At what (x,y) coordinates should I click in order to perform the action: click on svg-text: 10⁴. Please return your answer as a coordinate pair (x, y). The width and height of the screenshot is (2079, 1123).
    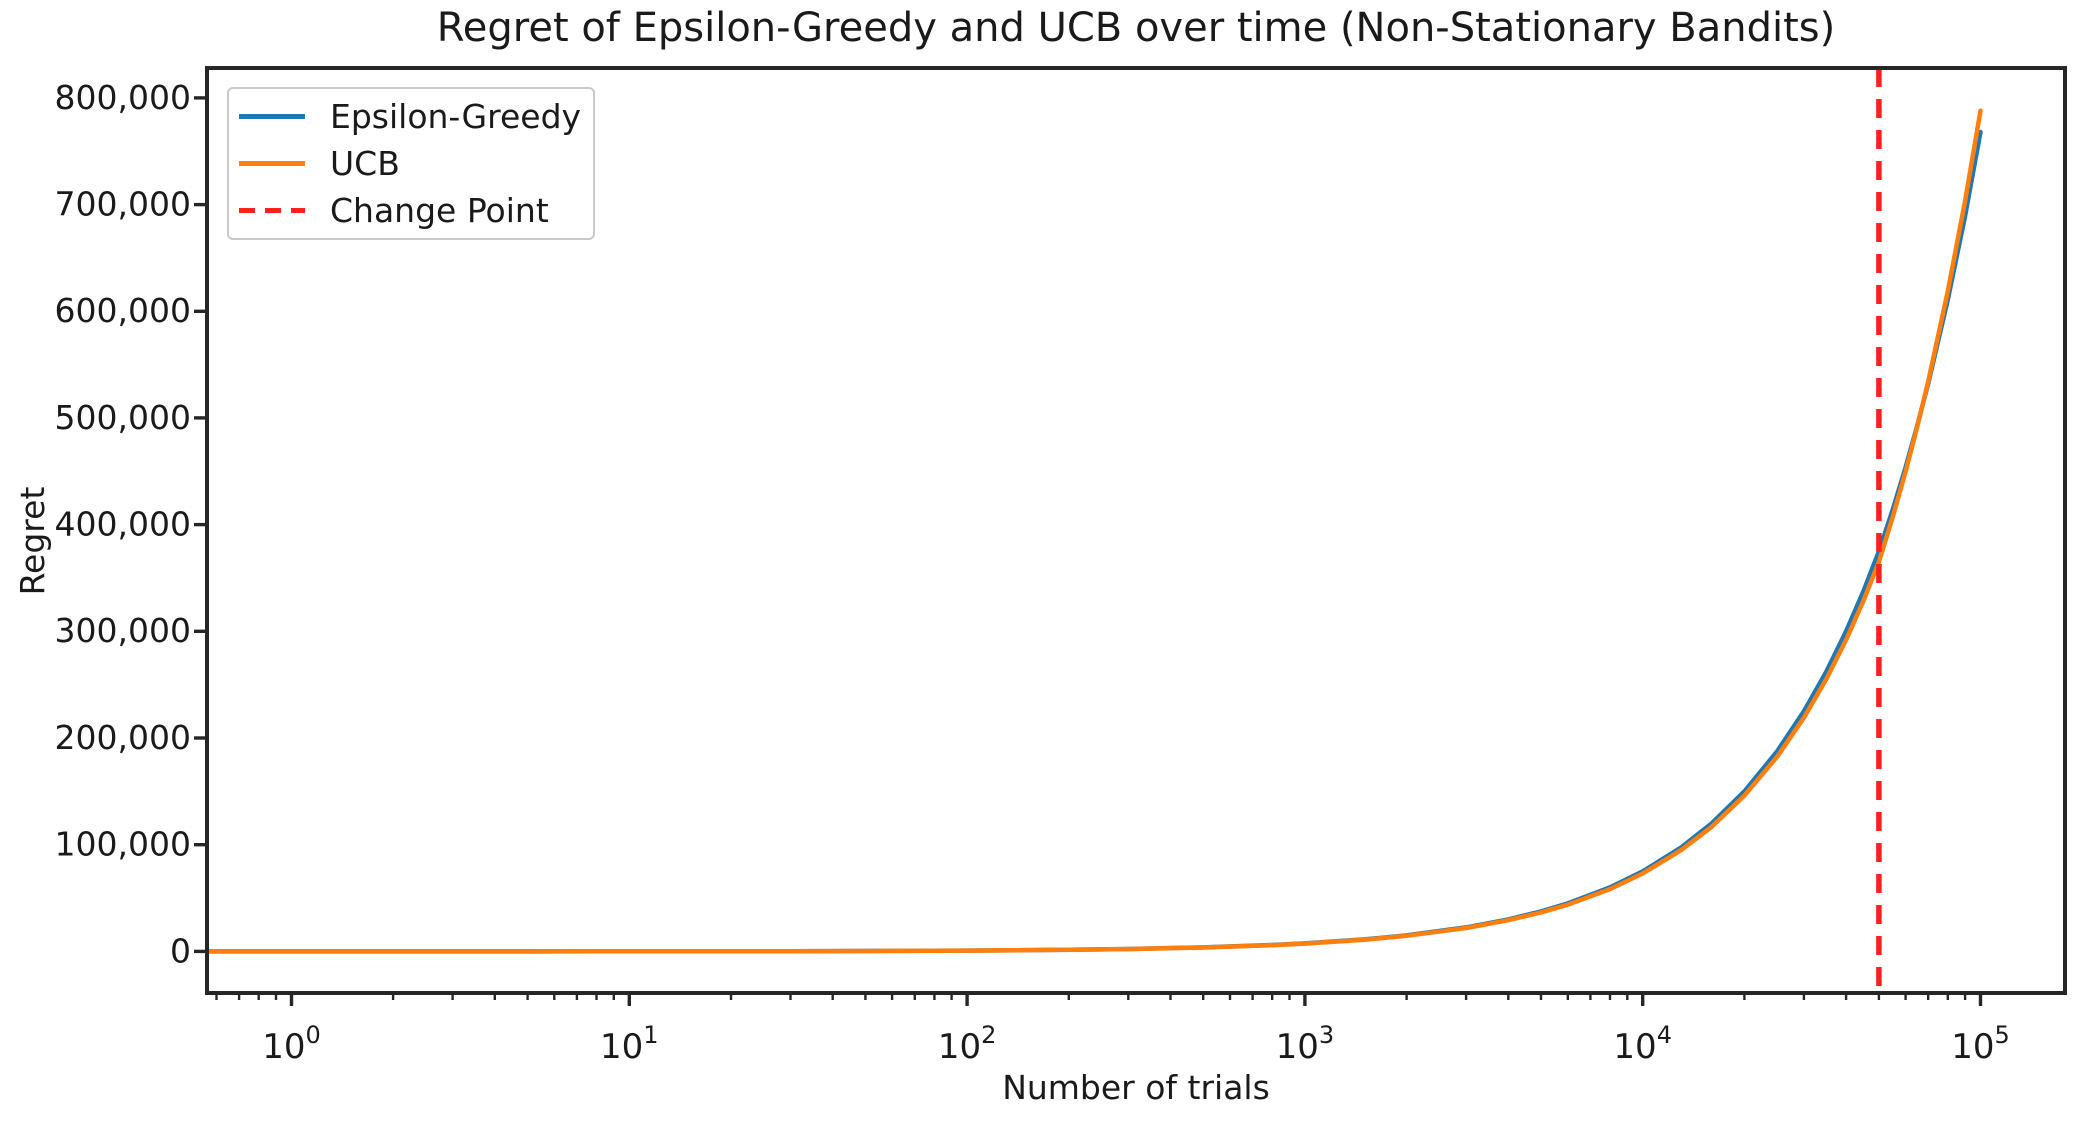
    Looking at the image, I should click on (1642, 1044).